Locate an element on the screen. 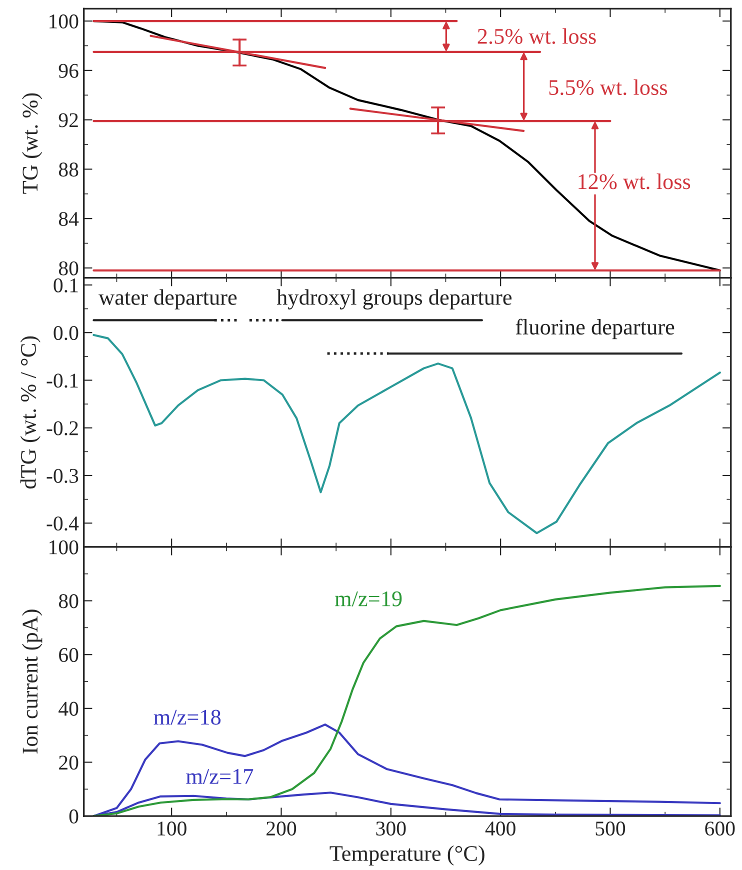  y-tick-label: 84 is located at coordinates (68, 219).